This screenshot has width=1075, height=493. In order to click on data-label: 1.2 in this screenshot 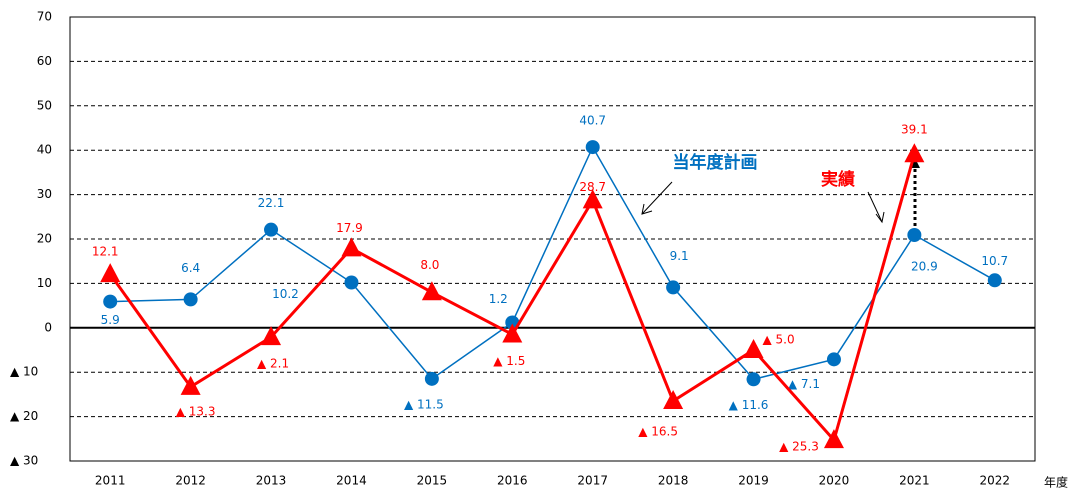, I will do `click(498, 299)`.